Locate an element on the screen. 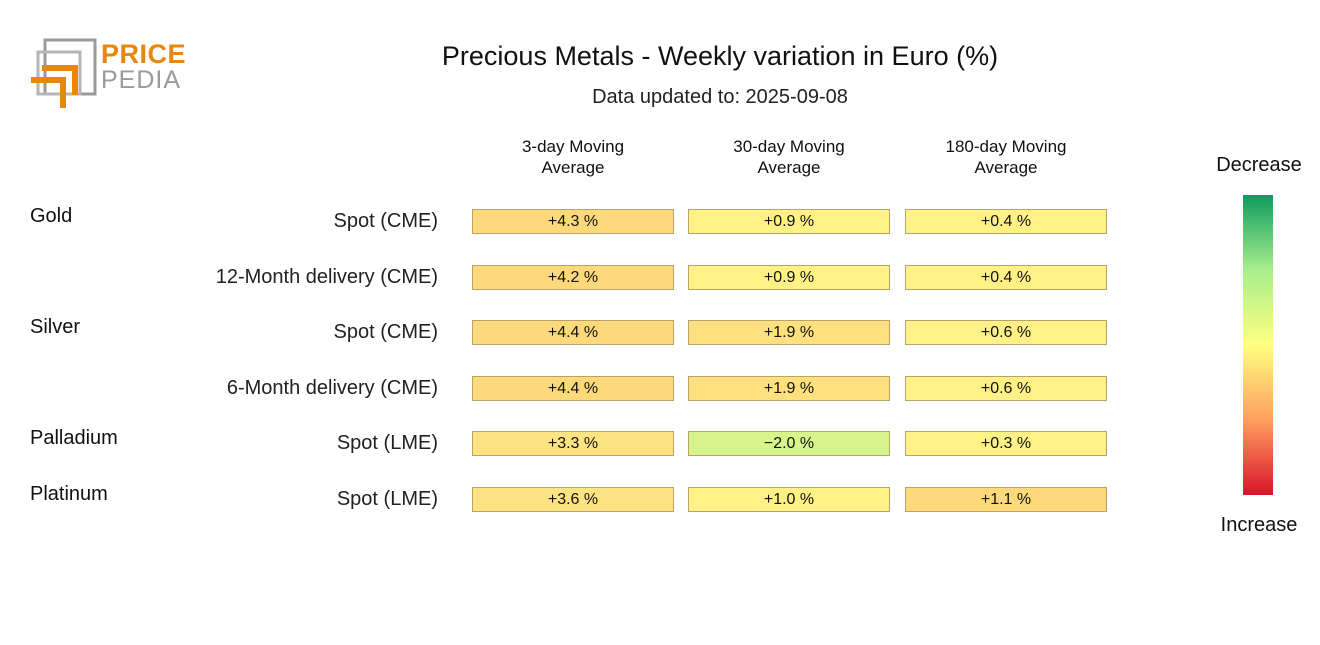 The image size is (1320, 645). column-header: 30-day Moving Average is located at coordinates (789, 157).